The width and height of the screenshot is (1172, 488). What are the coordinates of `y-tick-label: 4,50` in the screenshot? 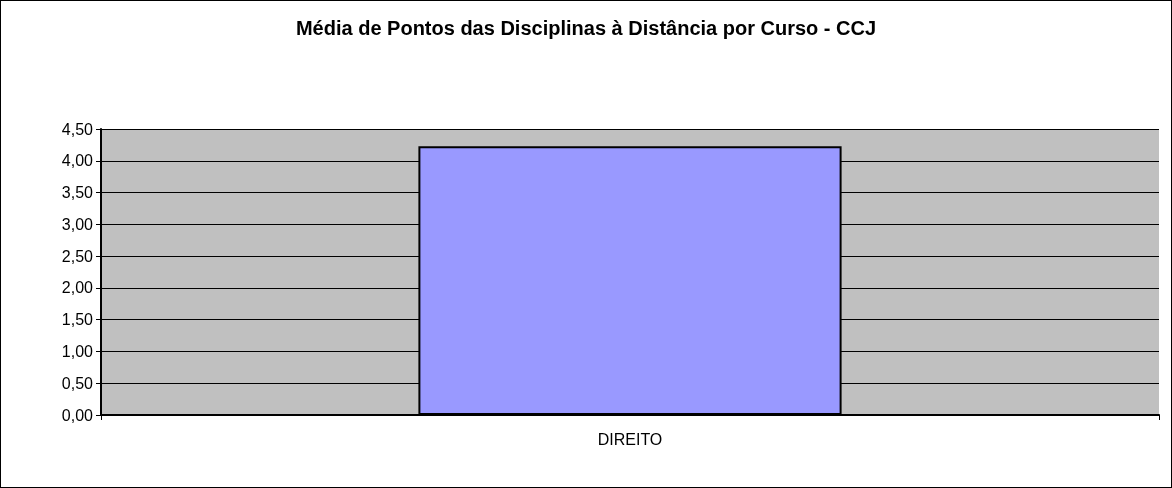 It's located at (77, 129).